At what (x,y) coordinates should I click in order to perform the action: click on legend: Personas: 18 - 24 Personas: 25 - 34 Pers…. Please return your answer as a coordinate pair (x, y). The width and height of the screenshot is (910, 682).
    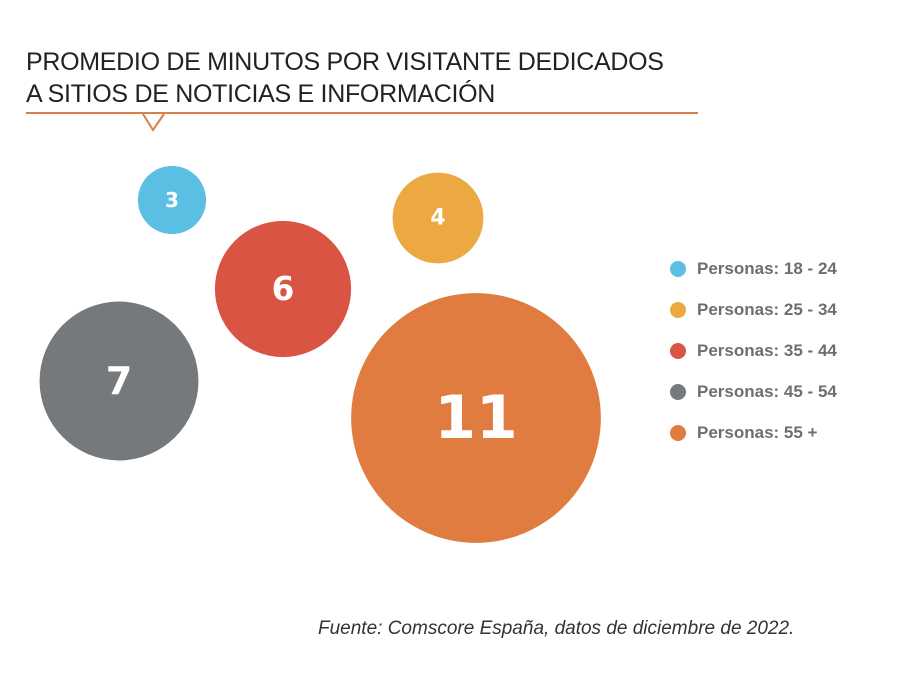
    Looking at the image, I should click on (753, 350).